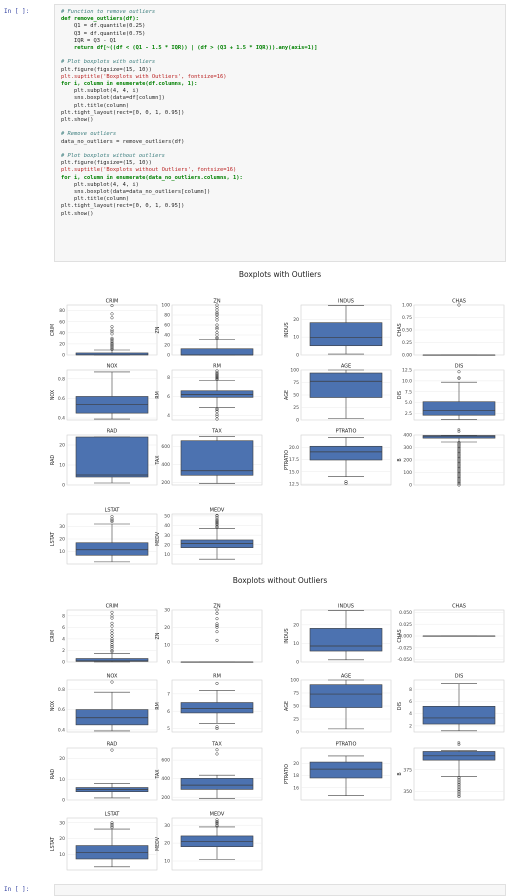 This screenshot has height=896, width=515. What do you see at coordinates (112, 607) in the screenshot?
I see `panel-title: CRIM` at bounding box center [112, 607].